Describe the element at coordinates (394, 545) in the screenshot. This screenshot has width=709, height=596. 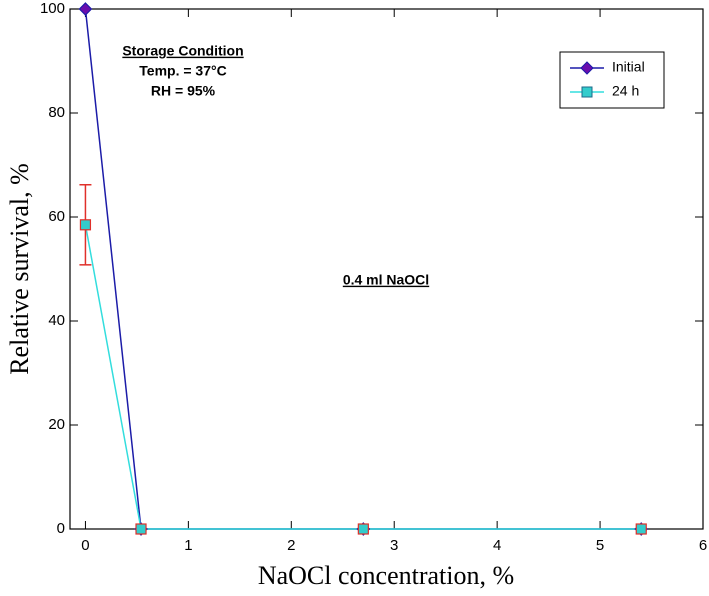
I see `x-tick-label: 3` at that location.